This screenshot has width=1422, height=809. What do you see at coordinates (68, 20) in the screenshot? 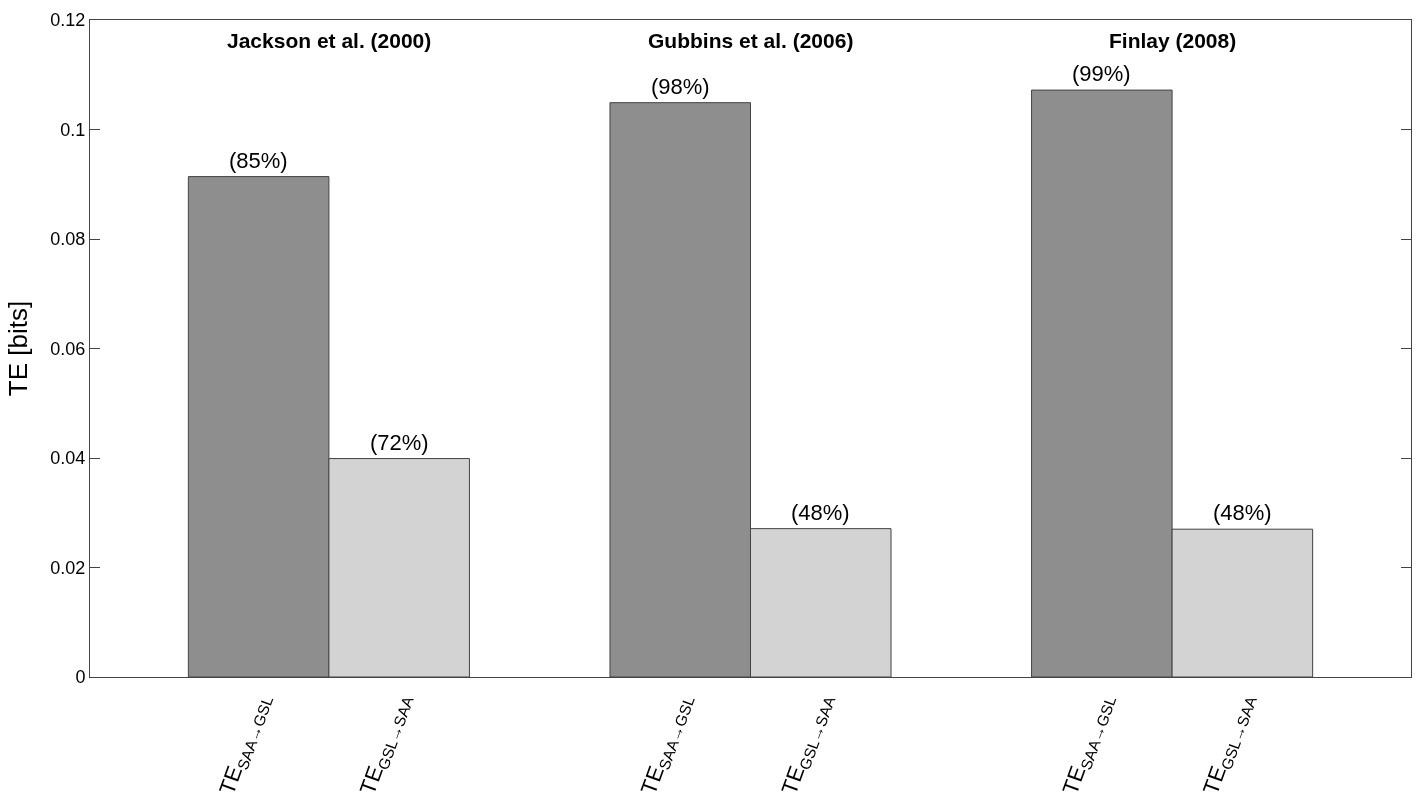
I see `y-tick-label: 0.12` at bounding box center [68, 20].